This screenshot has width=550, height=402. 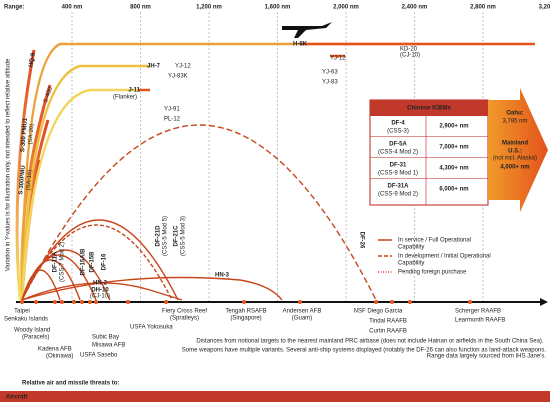 I want to click on table-frame, so click(x=429, y=152).